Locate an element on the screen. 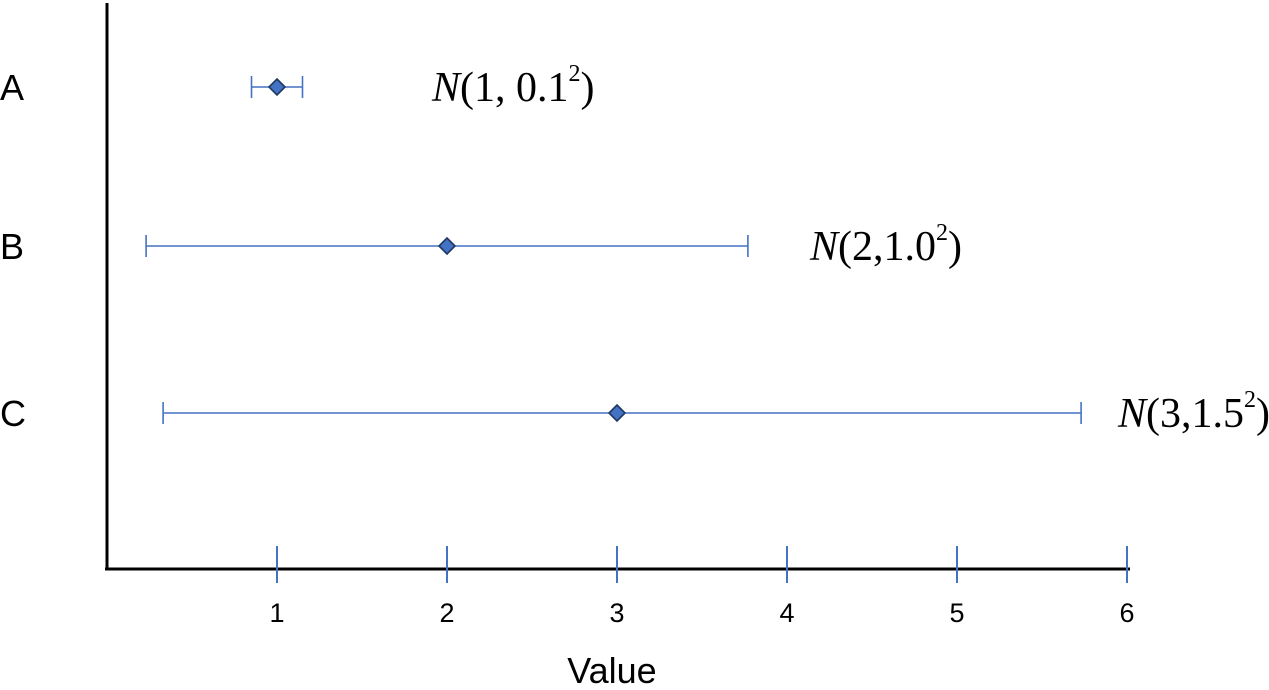 This screenshot has width=1269, height=690. annotation-C: N(3,1.52) is located at coordinates (1193, 412).